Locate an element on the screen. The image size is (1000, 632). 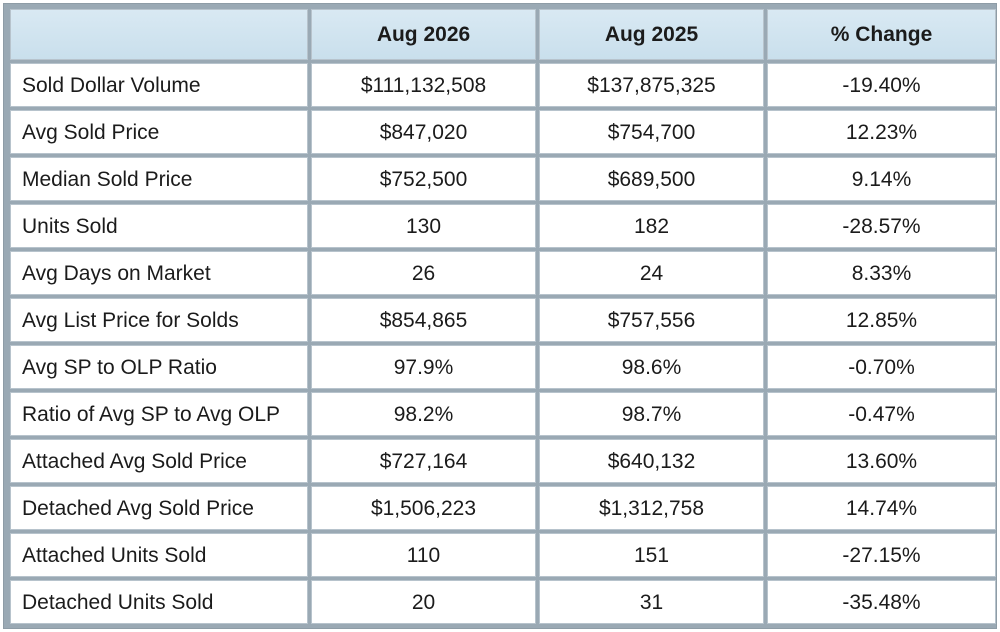
row-label: Avg Sold Price is located at coordinates (159, 132).